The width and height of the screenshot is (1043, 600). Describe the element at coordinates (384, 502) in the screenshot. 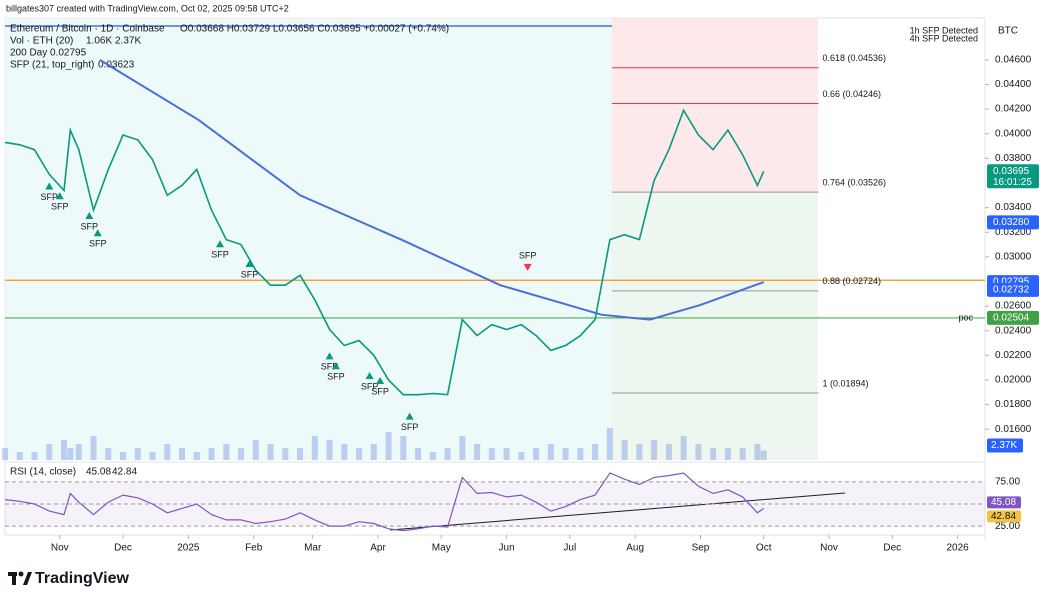

I see `rsi-line` at that location.